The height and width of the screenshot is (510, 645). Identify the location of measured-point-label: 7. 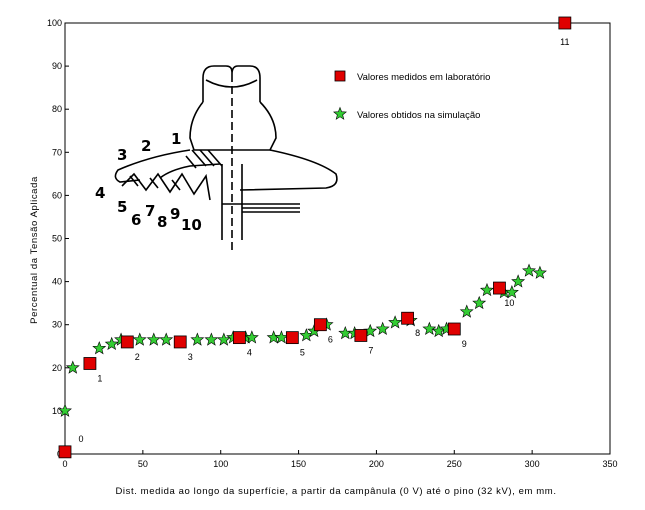
(370, 350).